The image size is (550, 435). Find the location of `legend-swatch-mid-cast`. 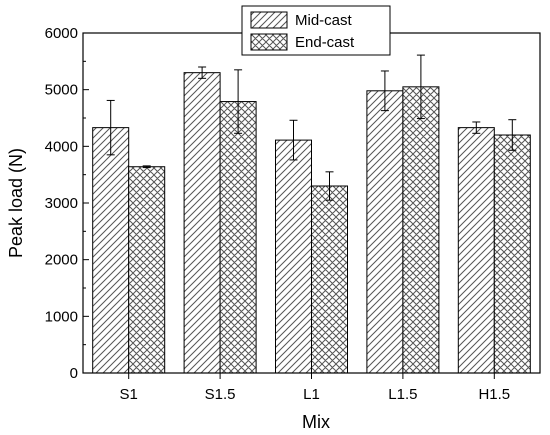

legend-swatch-mid-cast is located at coordinates (269, 20).